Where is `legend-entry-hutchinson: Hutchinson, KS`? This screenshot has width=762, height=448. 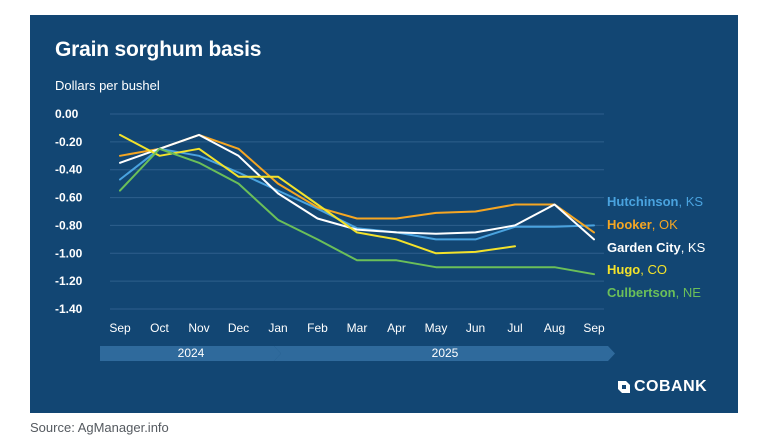
legend-entry-hutchinson: Hutchinson, KS is located at coordinates (655, 201).